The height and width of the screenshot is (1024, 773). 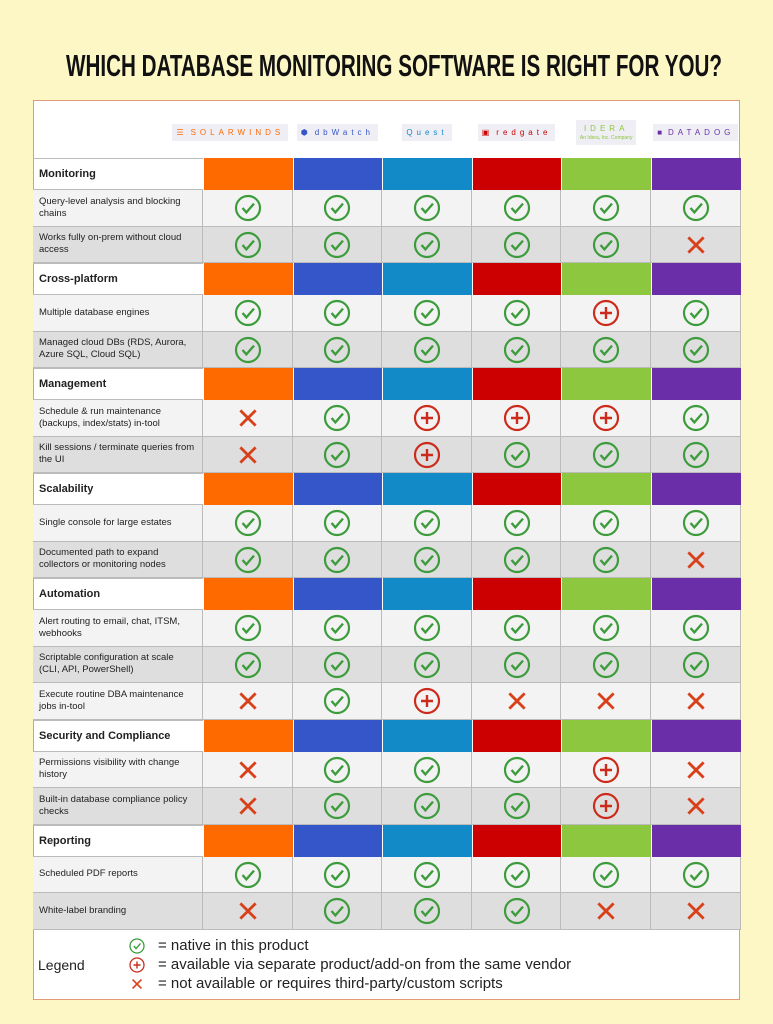 I want to click on vendor-tagline: An Idera, Inc. Company, so click(x=606, y=137).